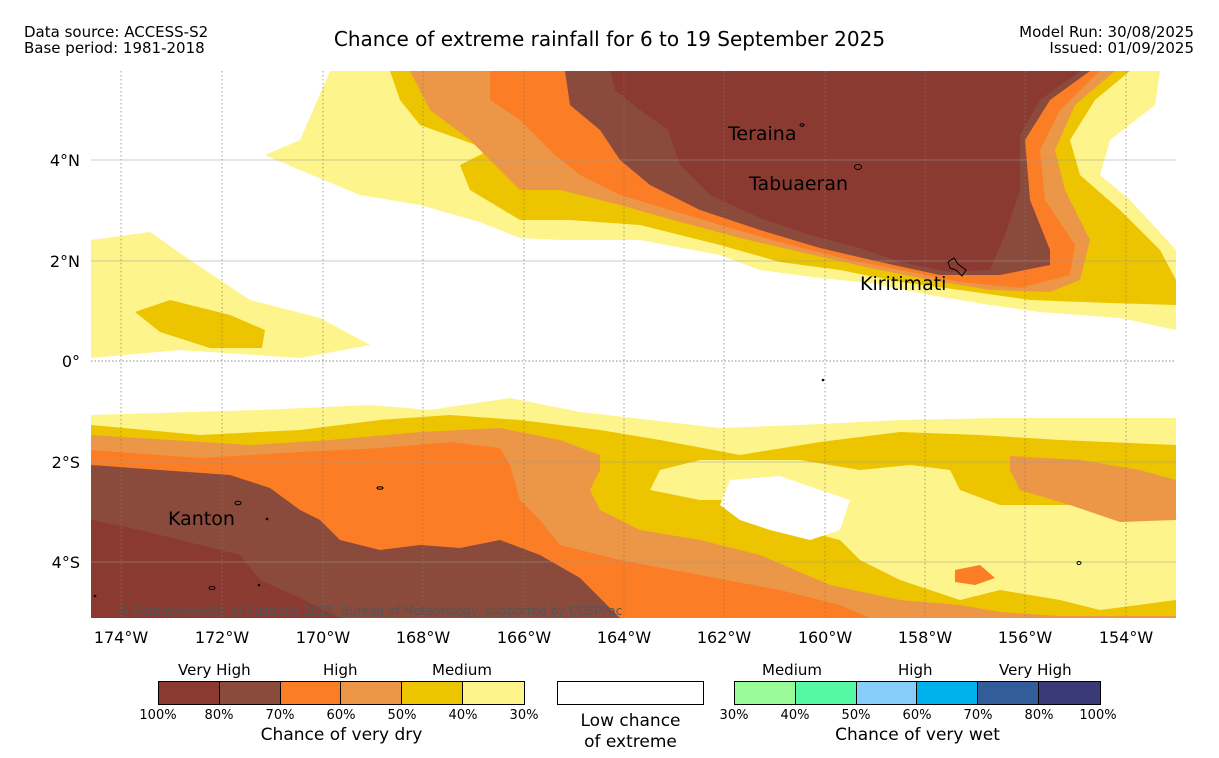  What do you see at coordinates (222, 637) in the screenshot?
I see `lon-label-172w: 172°W` at bounding box center [222, 637].